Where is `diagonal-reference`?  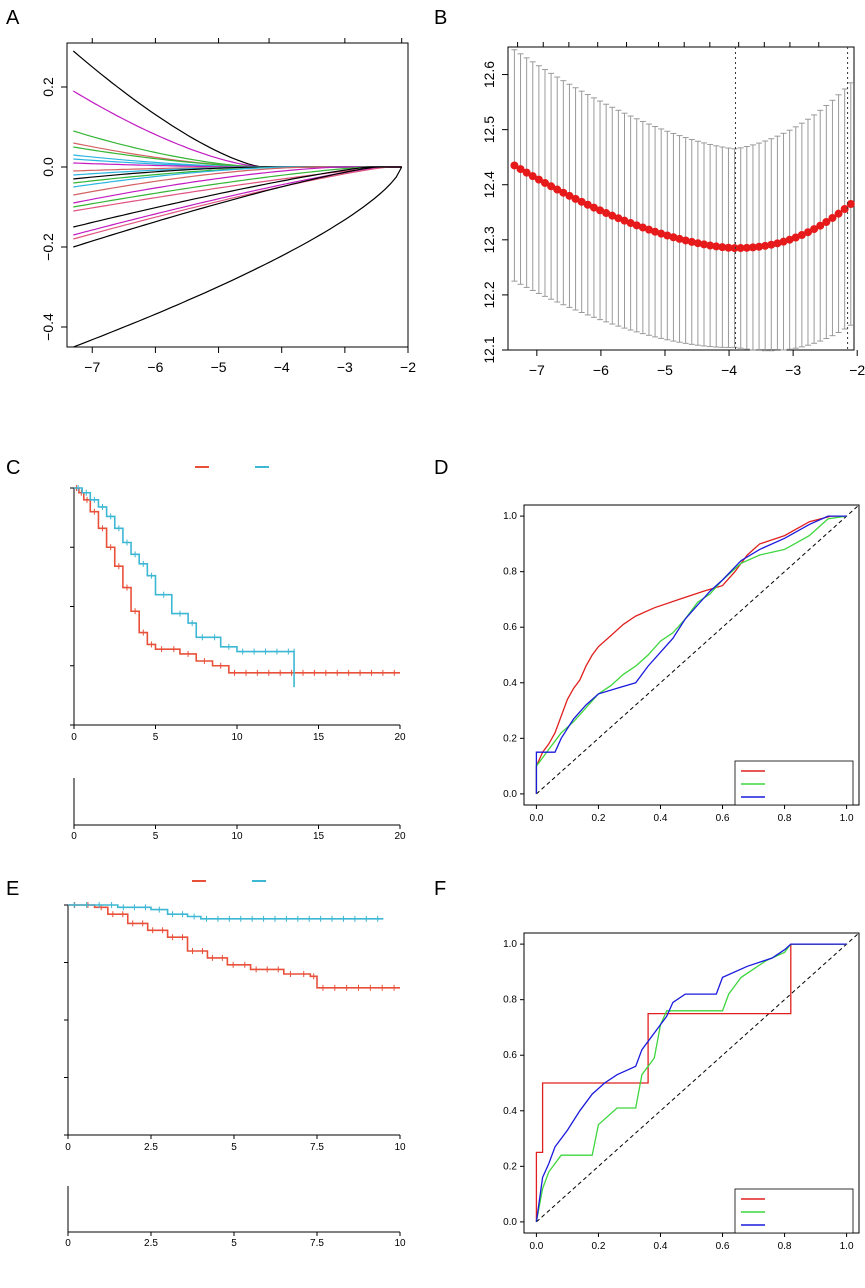
diagonal-reference is located at coordinates (698, 1077).